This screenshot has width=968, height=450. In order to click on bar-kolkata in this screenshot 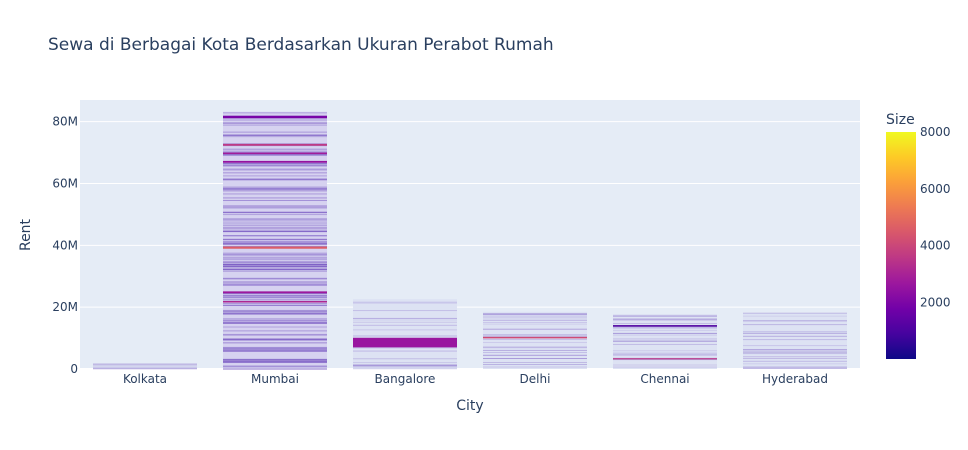, I will do `click(145, 366)`.